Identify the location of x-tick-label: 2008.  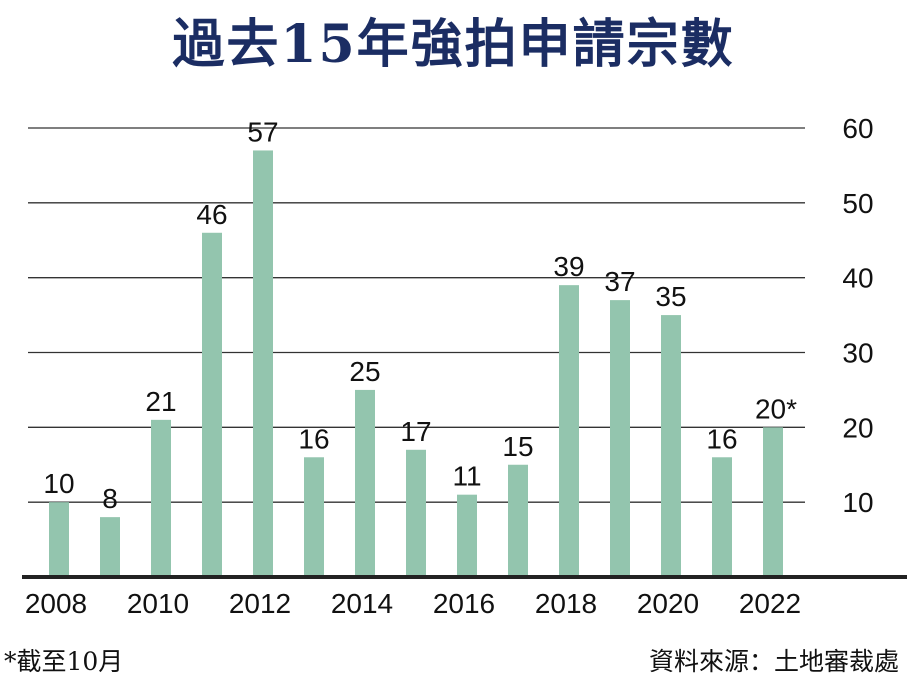
(56, 603).